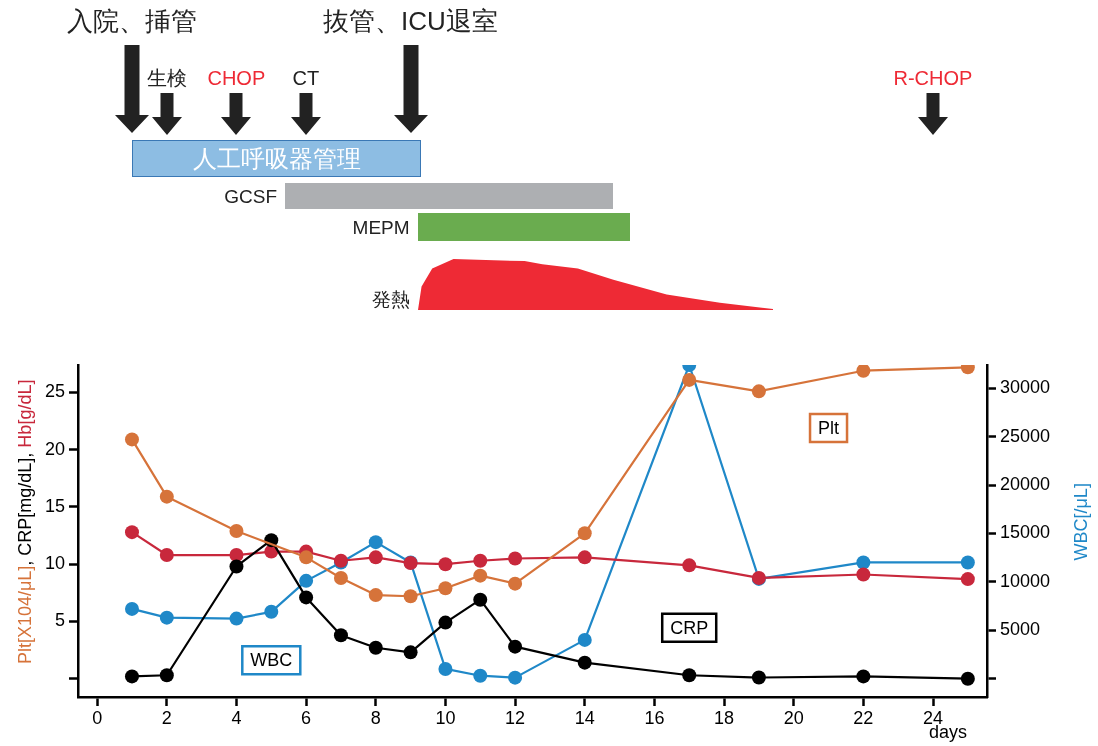 This screenshot has width=1098, height=746. I want to click on text: CT, so click(306, 78).